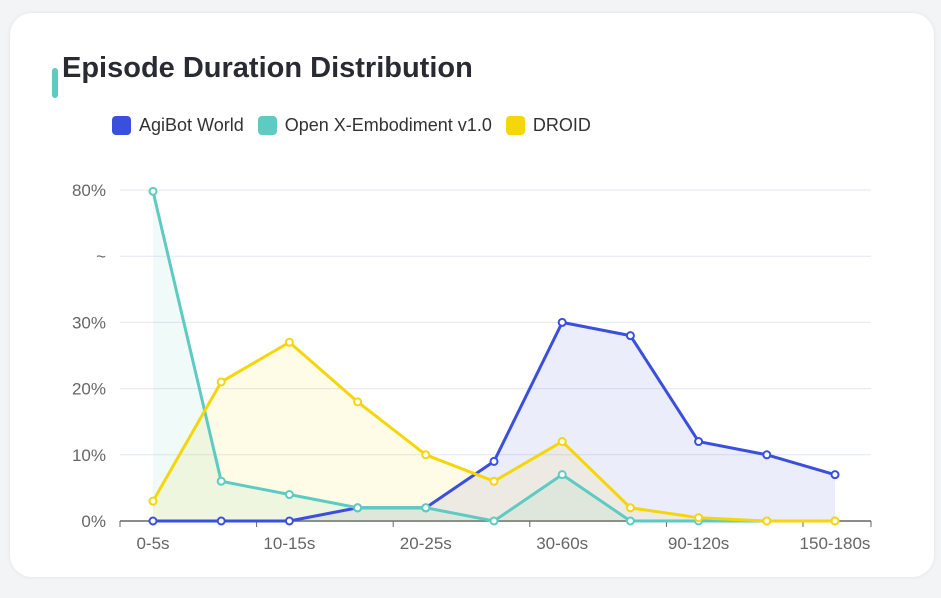  I want to click on legend-label: AgiBot World, so click(191, 125).